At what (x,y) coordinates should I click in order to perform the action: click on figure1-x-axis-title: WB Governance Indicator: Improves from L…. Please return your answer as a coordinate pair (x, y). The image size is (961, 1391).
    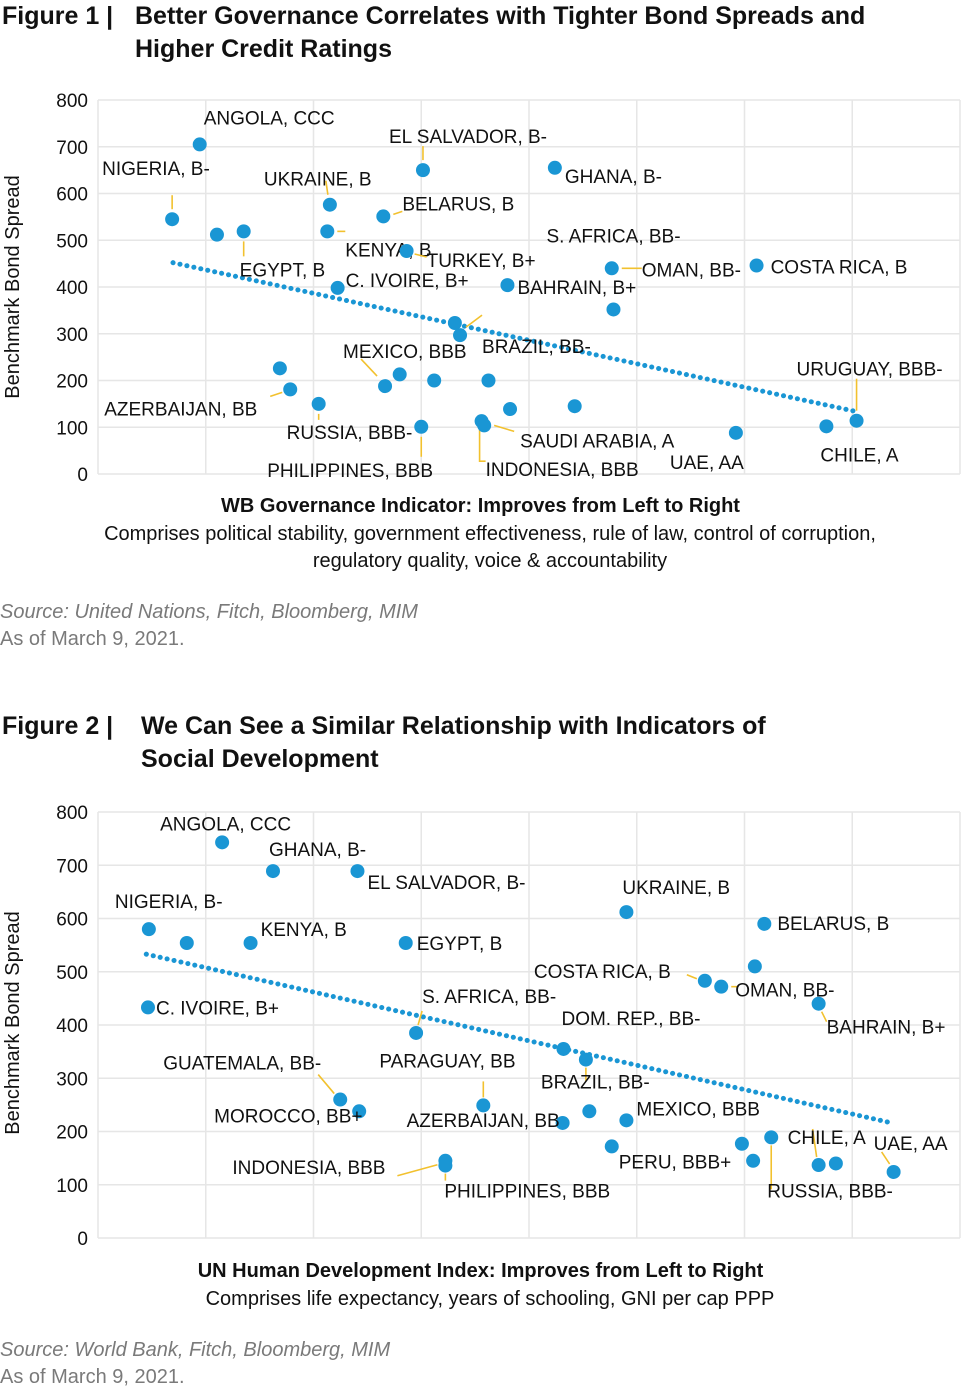
    Looking at the image, I should click on (480, 506).